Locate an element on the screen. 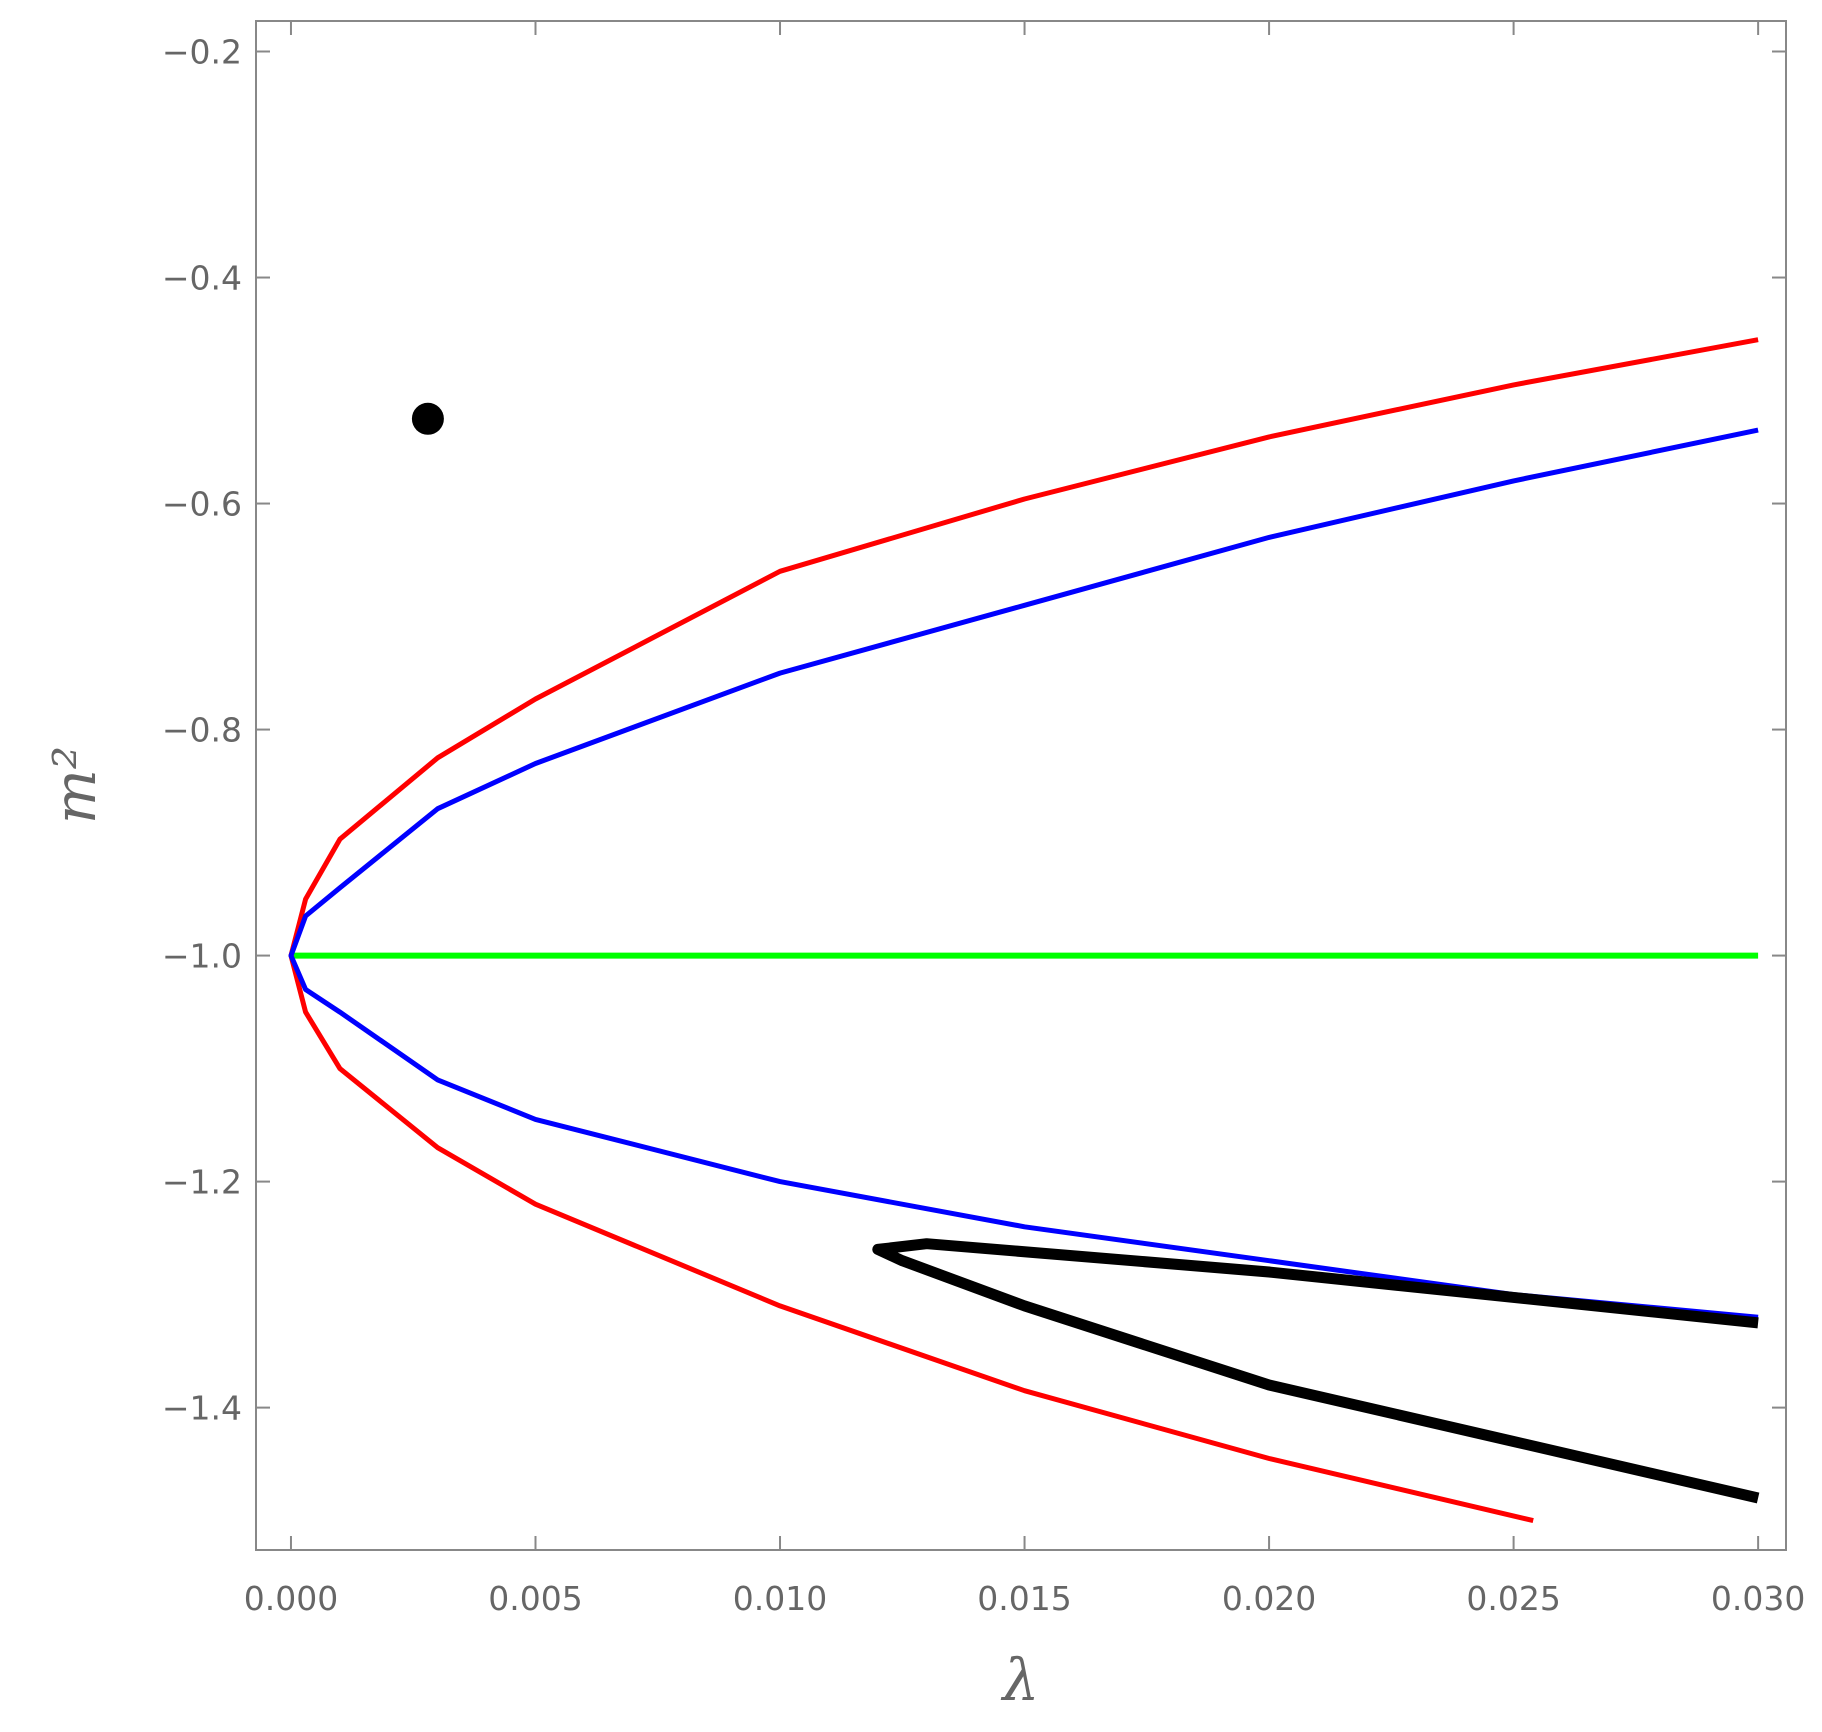 Image resolution: width=1822 pixels, height=1732 pixels. y-tick-label: −0.2 is located at coordinates (202, 52).